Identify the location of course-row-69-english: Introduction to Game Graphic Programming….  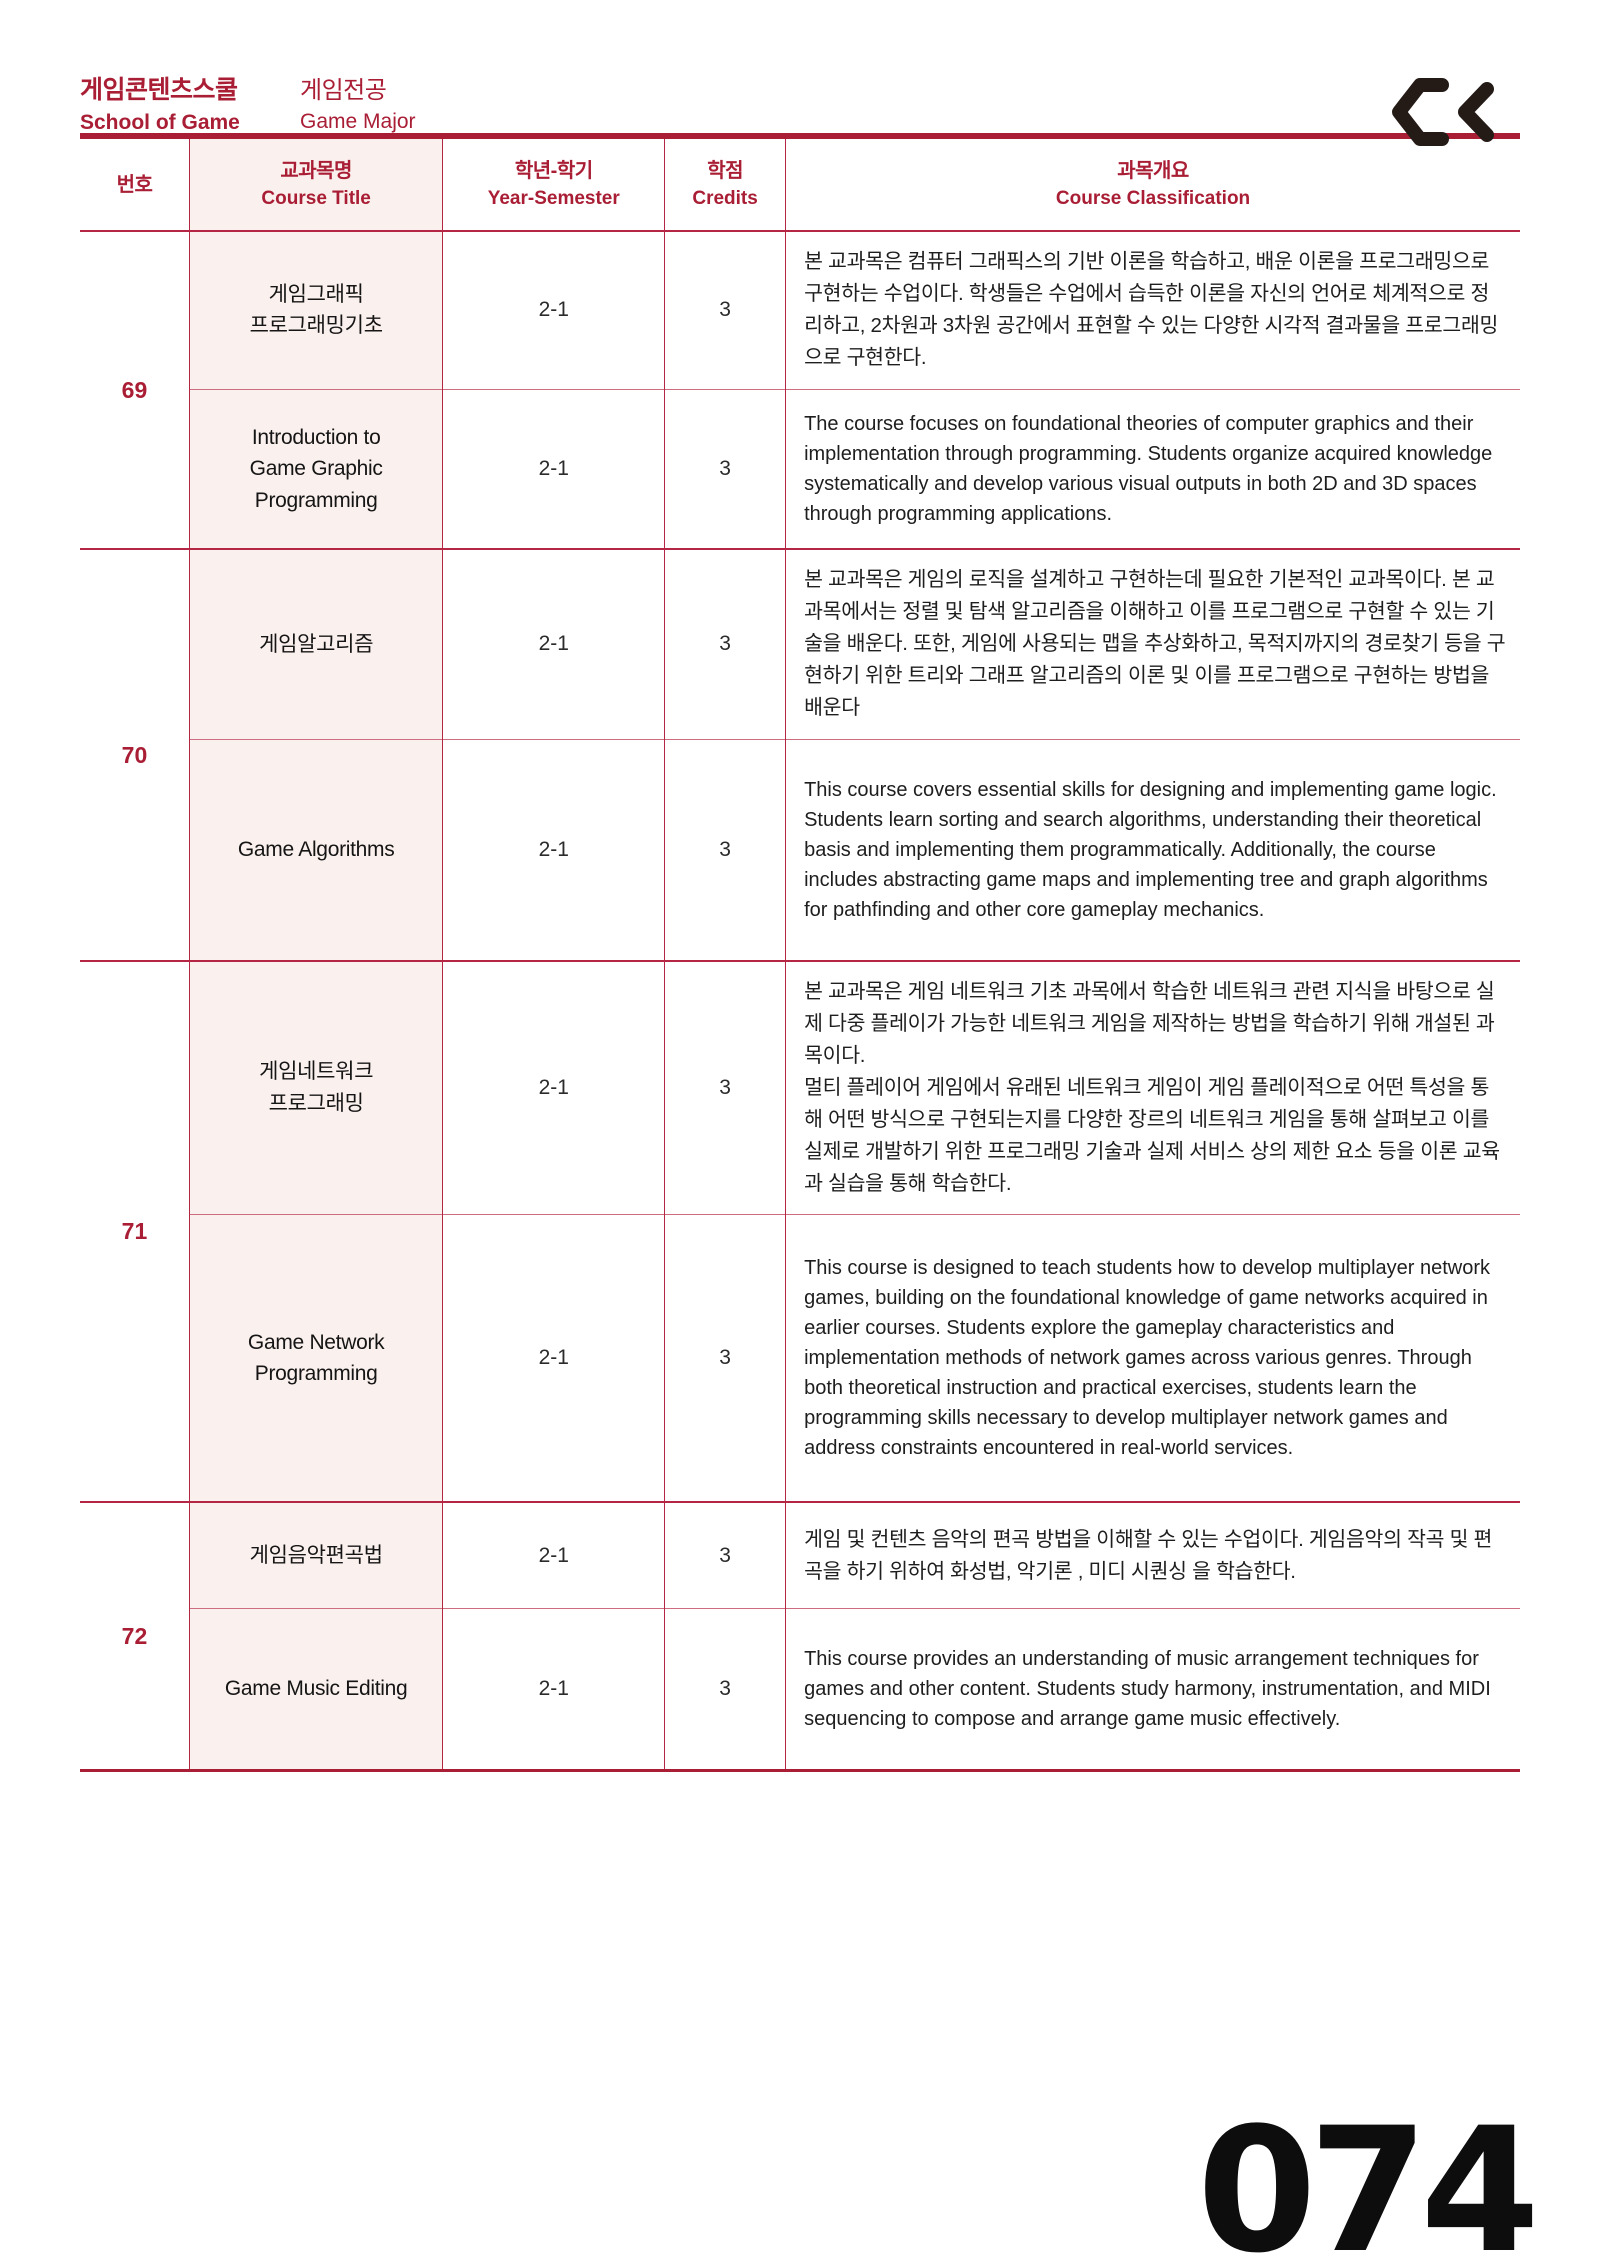
(800, 468).